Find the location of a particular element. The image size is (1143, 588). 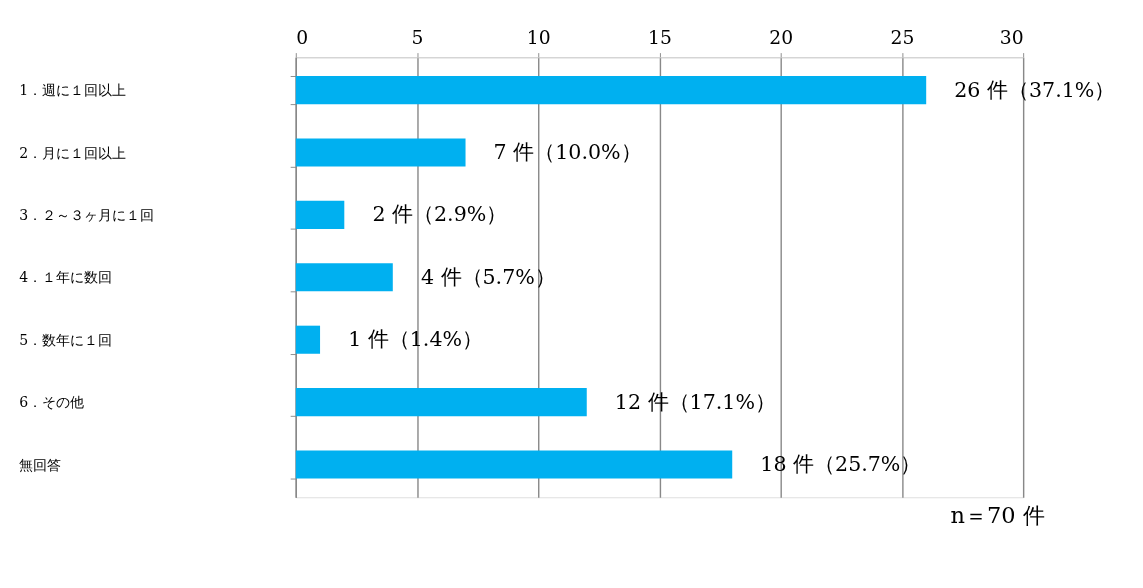

data-label: 4 件（5.7%） is located at coordinates (488, 276).